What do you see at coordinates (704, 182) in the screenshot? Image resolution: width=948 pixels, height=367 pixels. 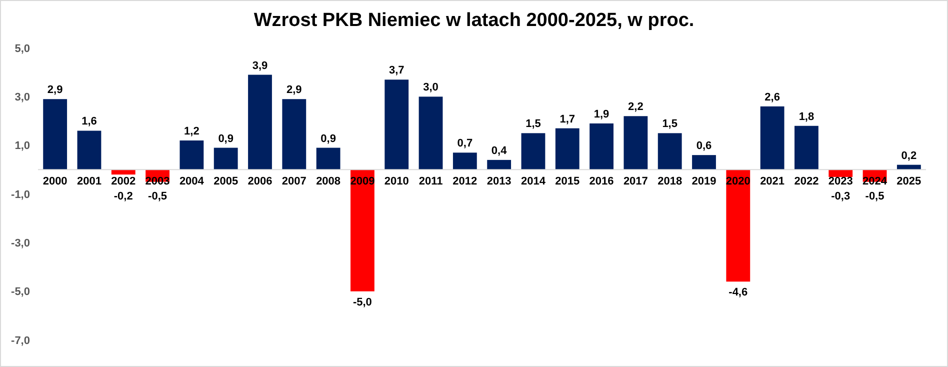 I see `x-tick-label: 2019` at bounding box center [704, 182].